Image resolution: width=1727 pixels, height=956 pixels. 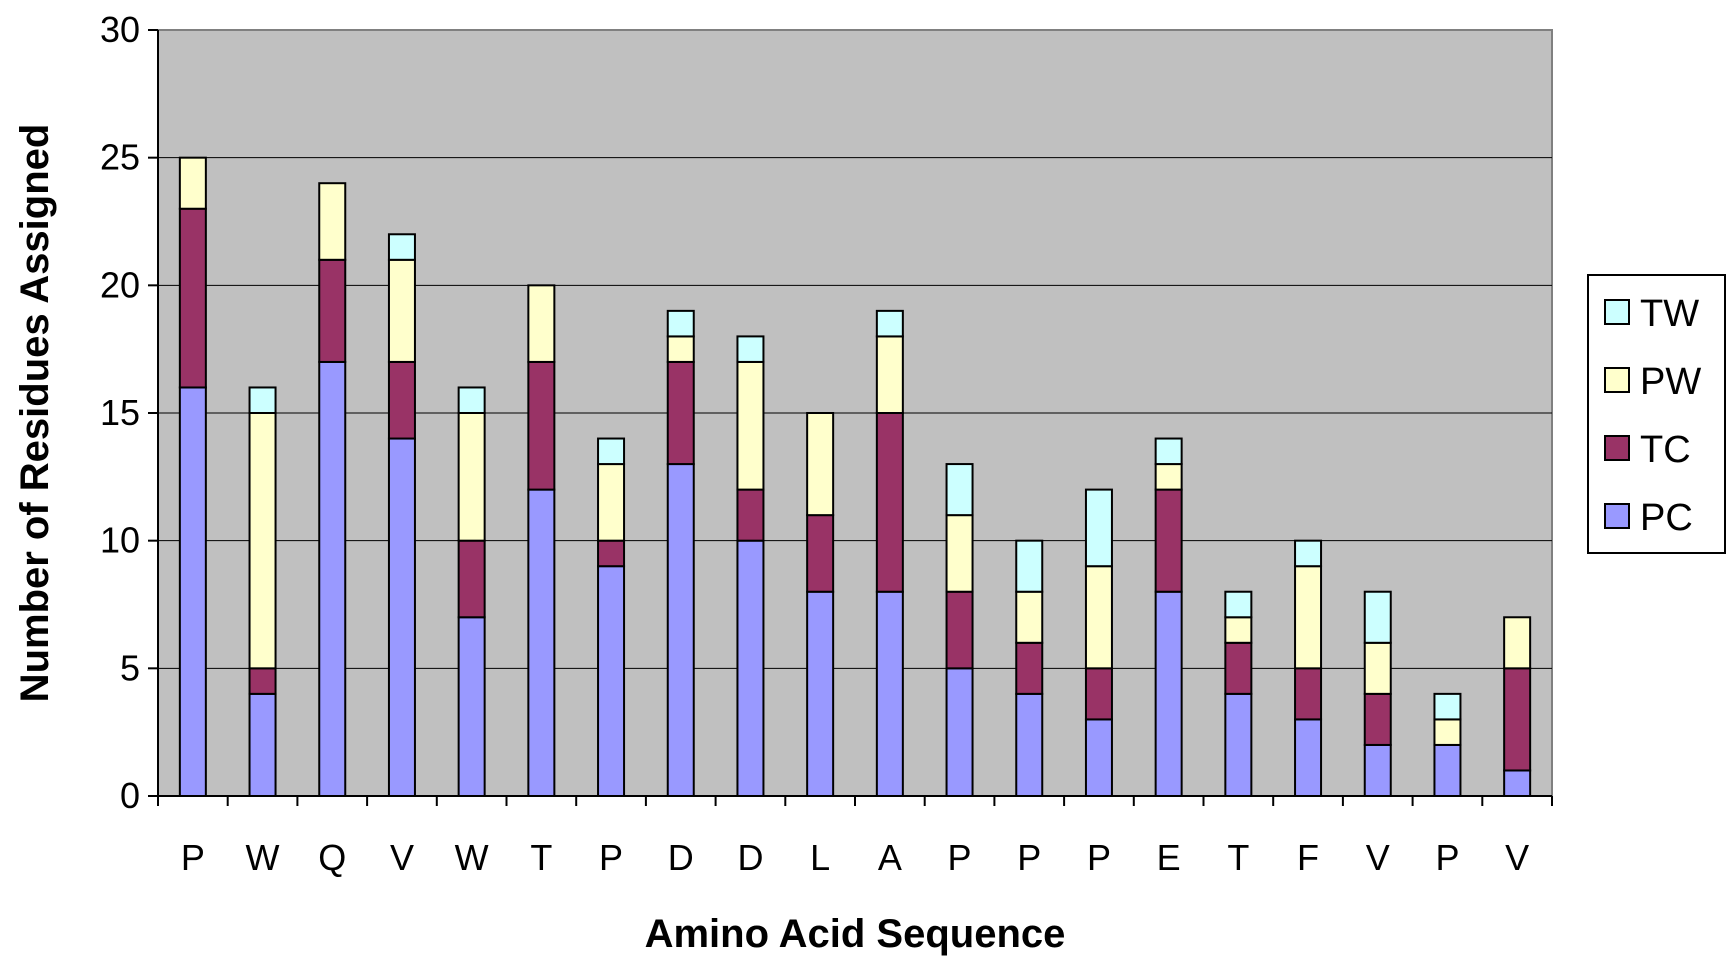 What do you see at coordinates (35, 413) in the screenshot?
I see `y-axis-title: Number of Residues Assigned` at bounding box center [35, 413].